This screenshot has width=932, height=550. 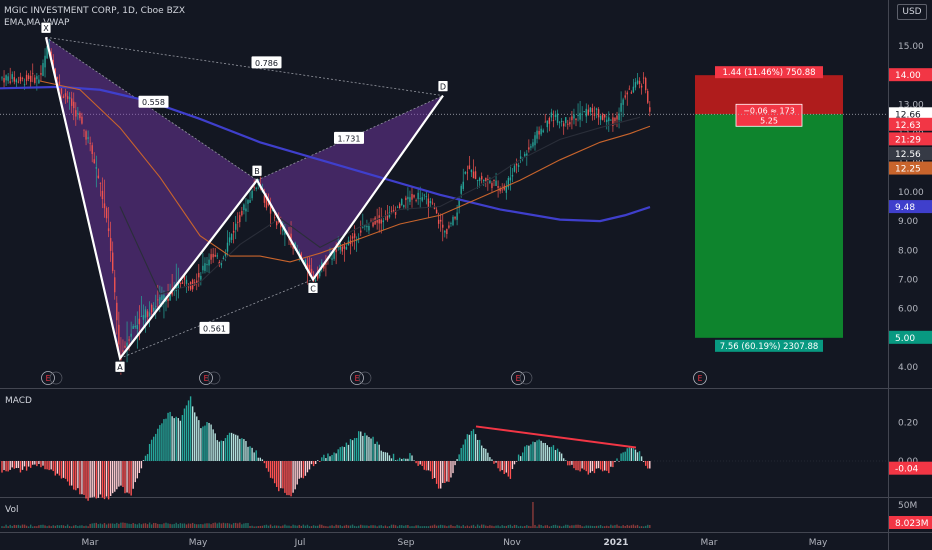 I want to click on price-tick-label: 7.00, so click(x=908, y=280).